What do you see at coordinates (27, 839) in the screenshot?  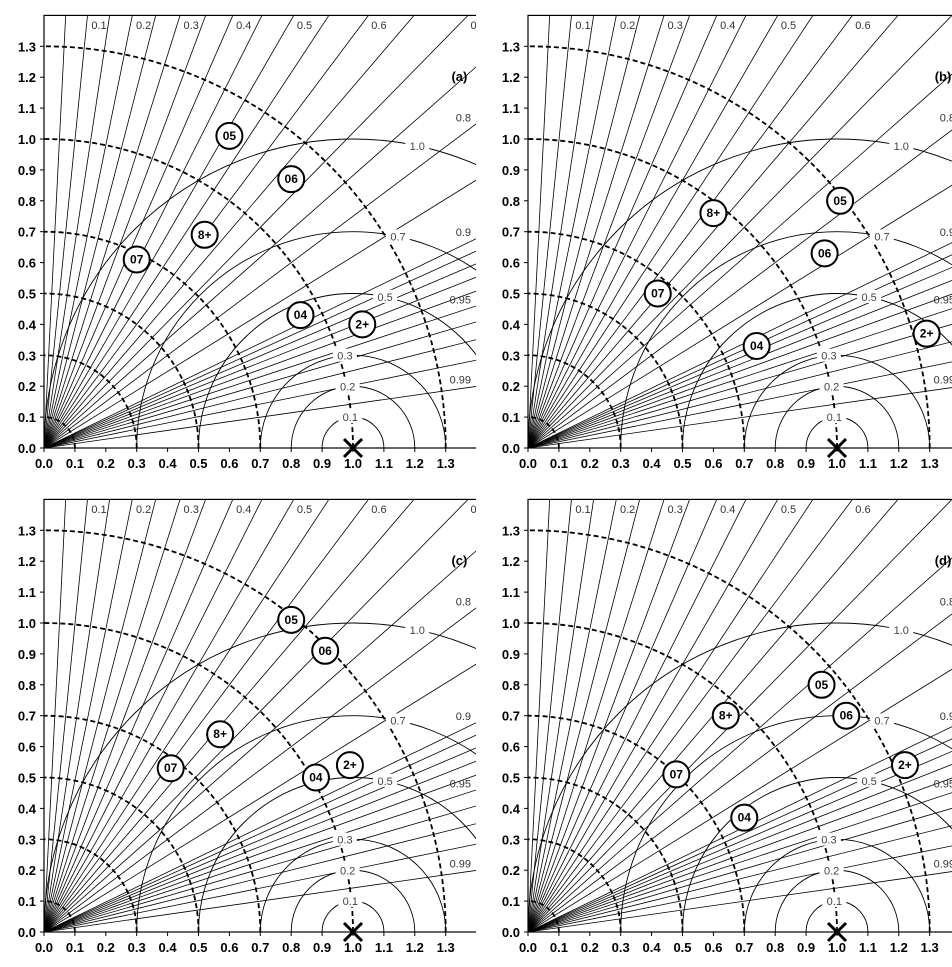 I see `y-tick-label: 0.3` at bounding box center [27, 839].